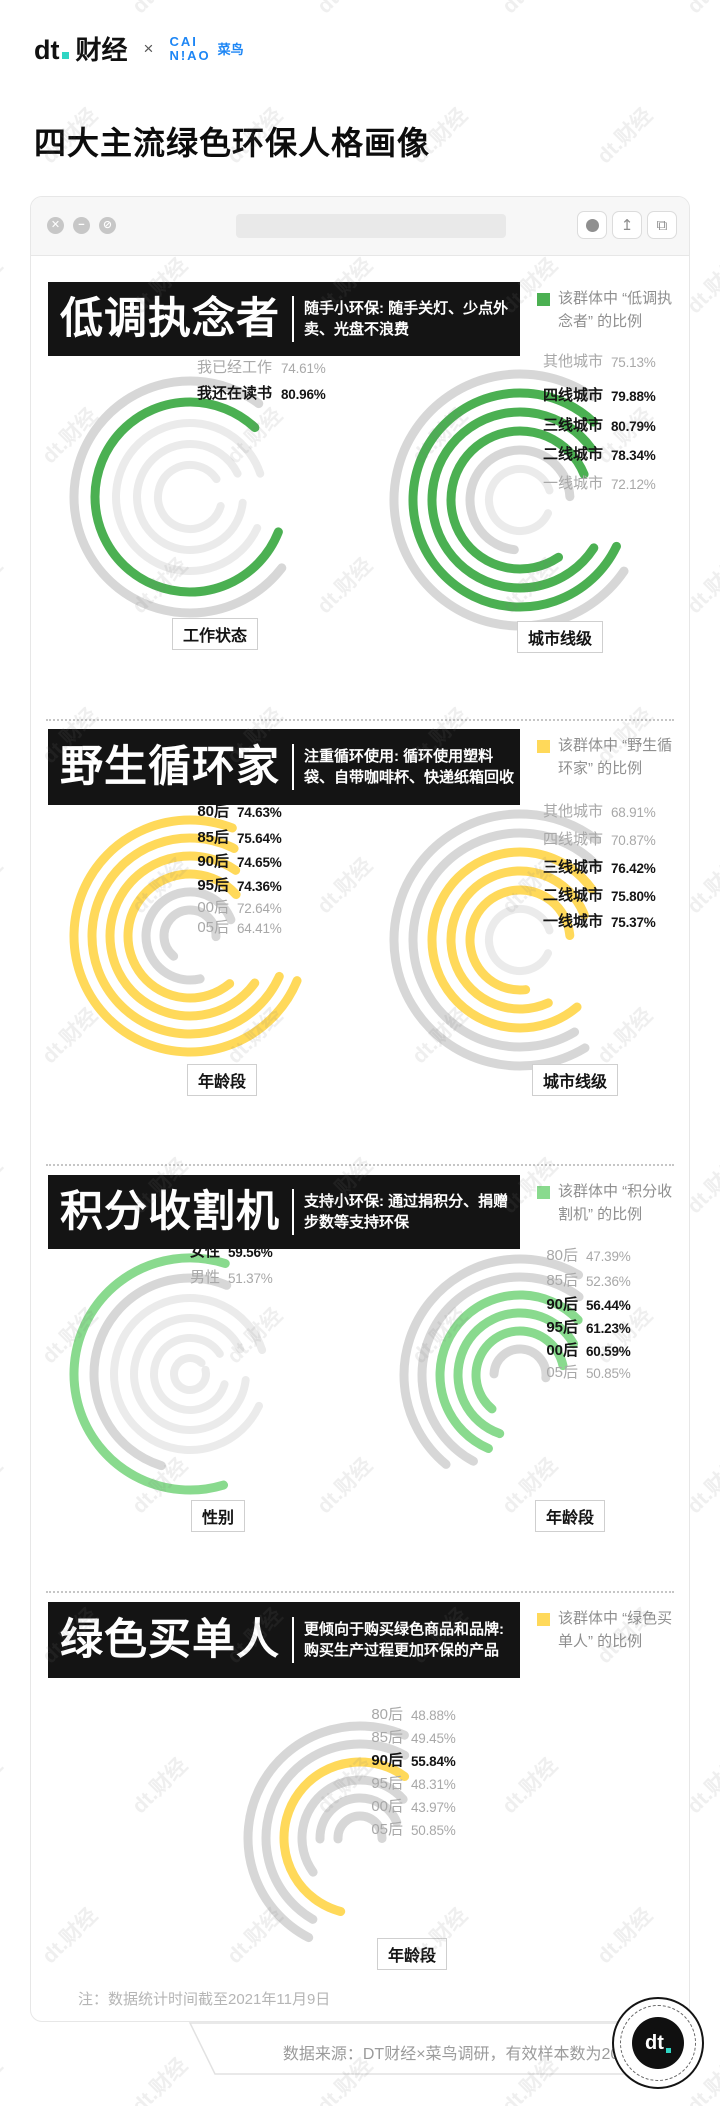  I want to click on chart-row-label: 女性, so click(204, 1251).